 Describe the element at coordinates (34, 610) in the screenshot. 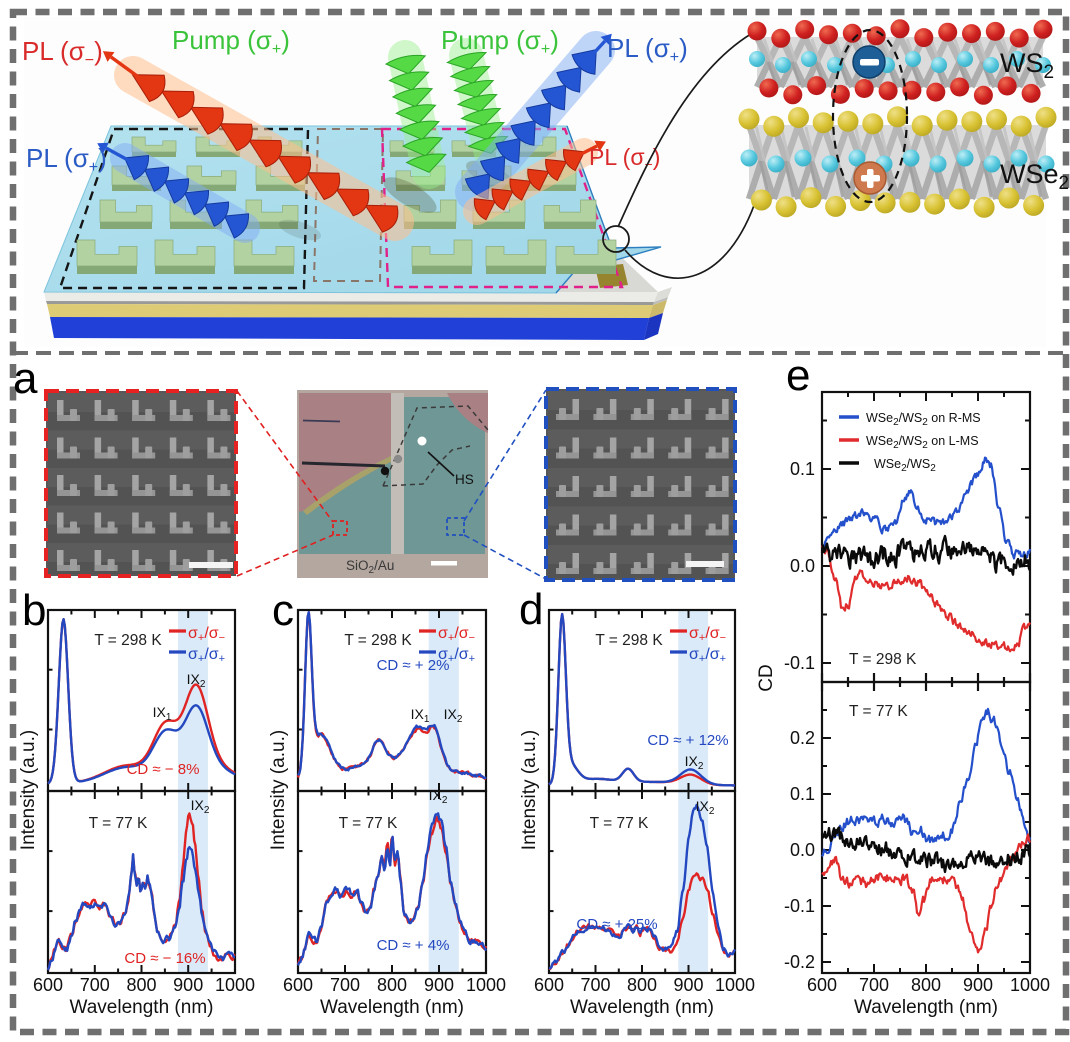

I see `svg-text: b` at that location.